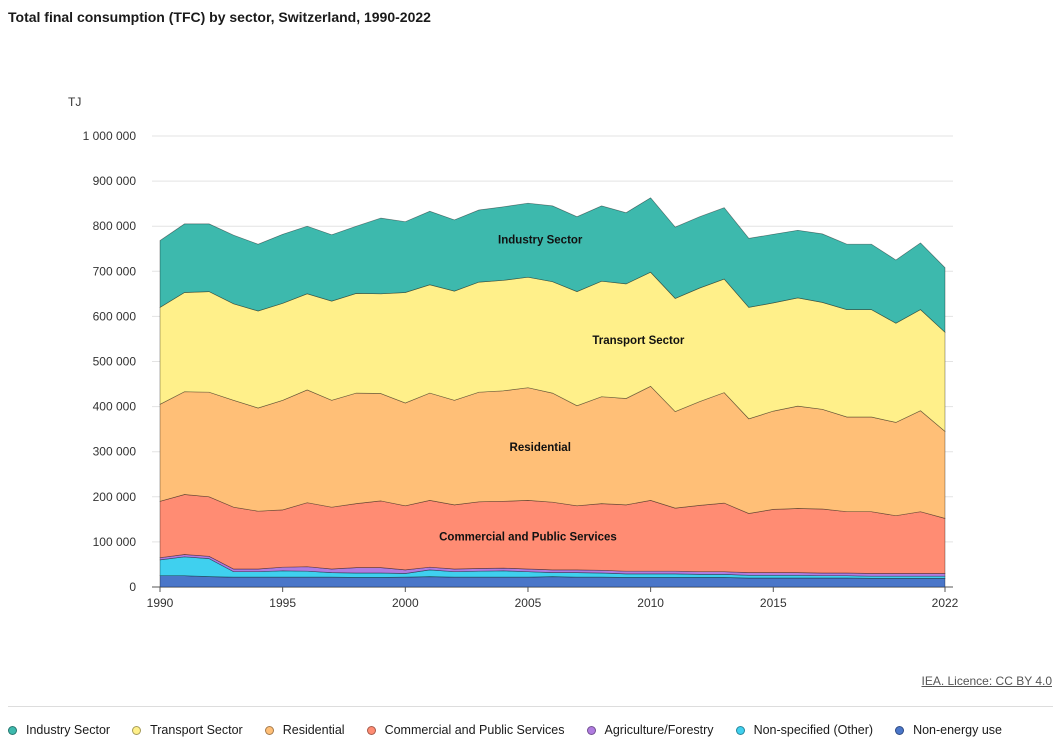 This screenshot has height=748, width=1059. Describe the element at coordinates (945, 603) in the screenshot. I see `x-tick-label: 2022` at that location.